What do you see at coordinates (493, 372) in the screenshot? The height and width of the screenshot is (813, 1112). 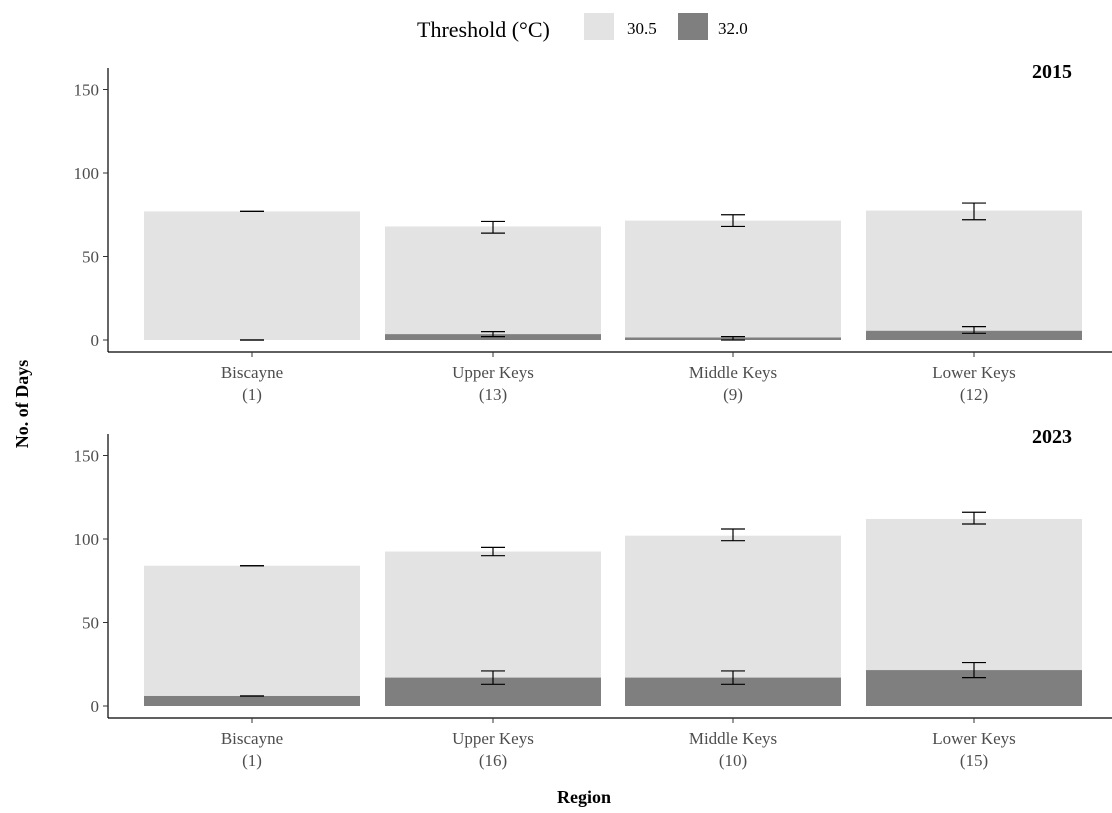 I see `category-label-2015-1: Upper Keys` at bounding box center [493, 372].